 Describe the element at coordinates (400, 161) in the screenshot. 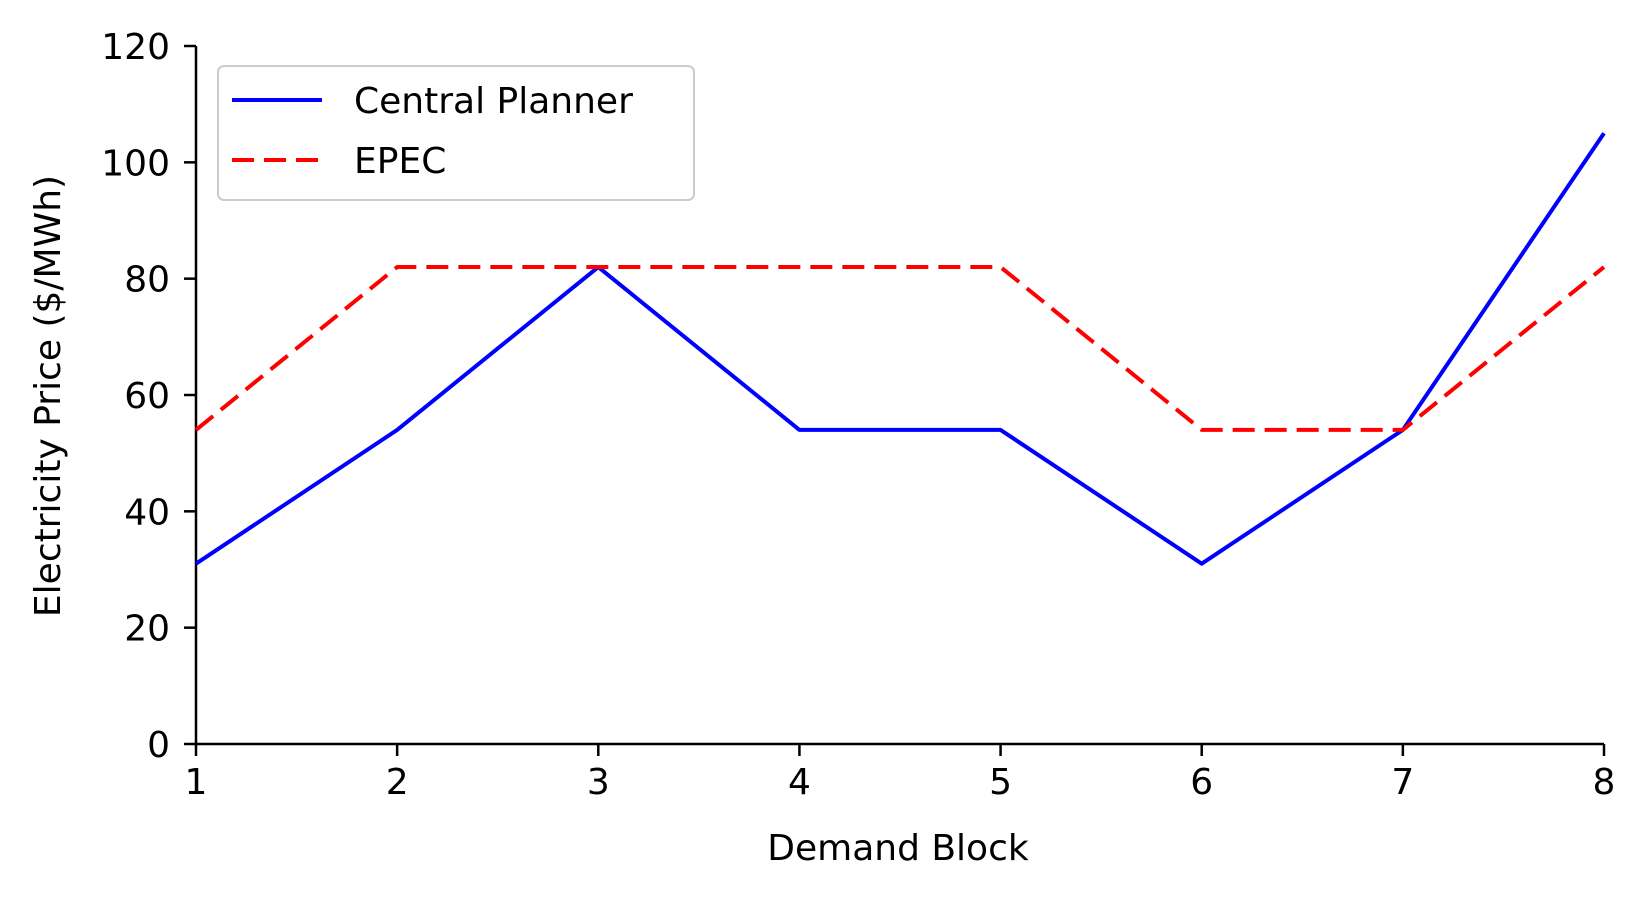

I see `legend-label-epec: EPEC` at that location.